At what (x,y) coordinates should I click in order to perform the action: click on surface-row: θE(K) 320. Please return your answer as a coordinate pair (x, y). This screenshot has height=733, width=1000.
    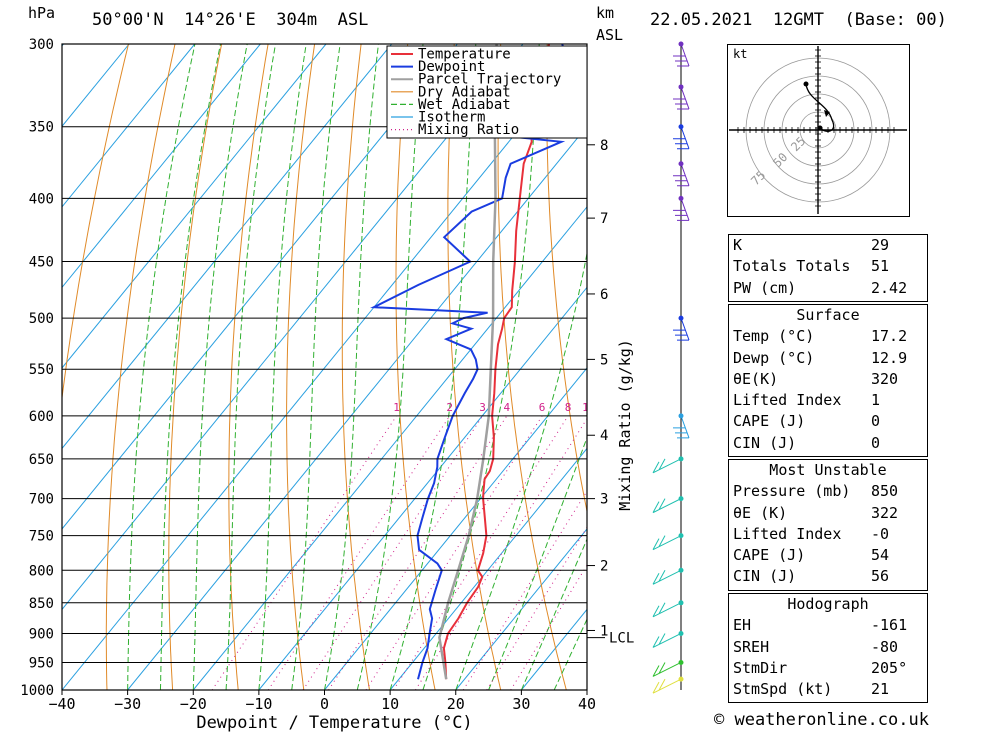
    Looking at the image, I should click on (828, 379).